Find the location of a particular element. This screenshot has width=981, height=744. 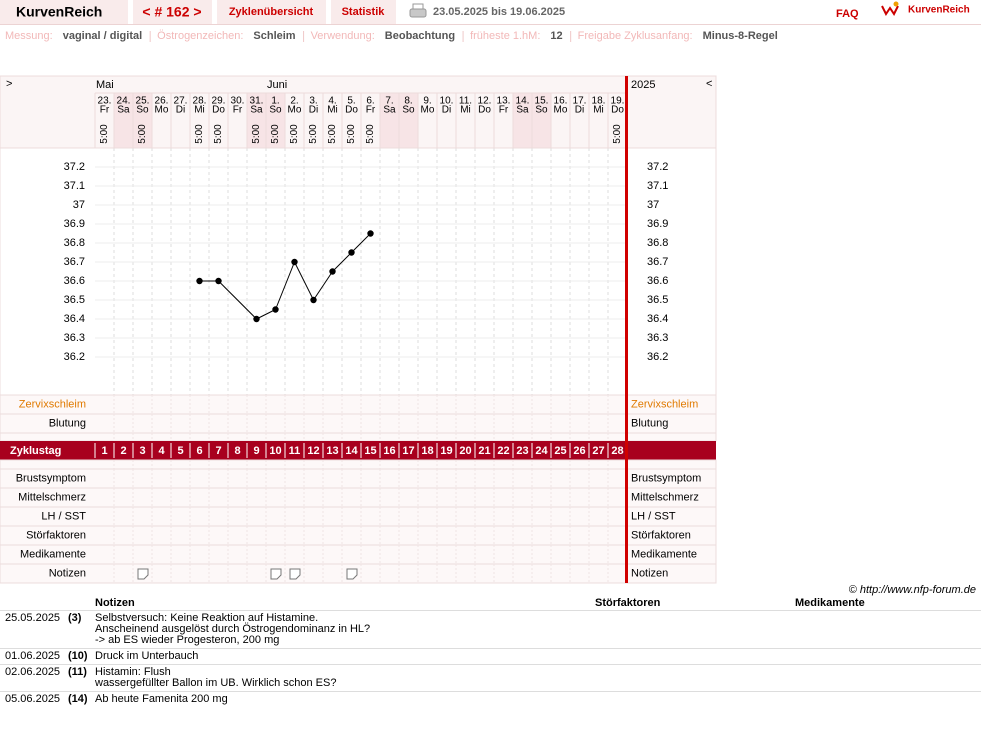

day-number: 19. is located at coordinates (618, 101).